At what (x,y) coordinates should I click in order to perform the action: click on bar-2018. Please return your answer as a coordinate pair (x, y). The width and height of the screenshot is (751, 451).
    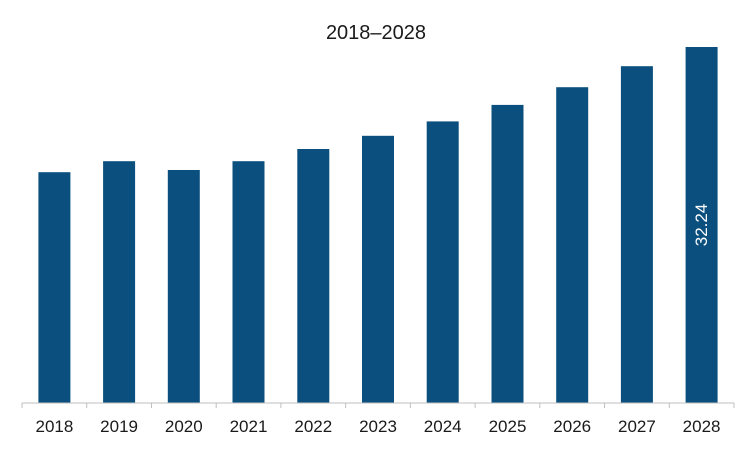
    Looking at the image, I should click on (54, 287).